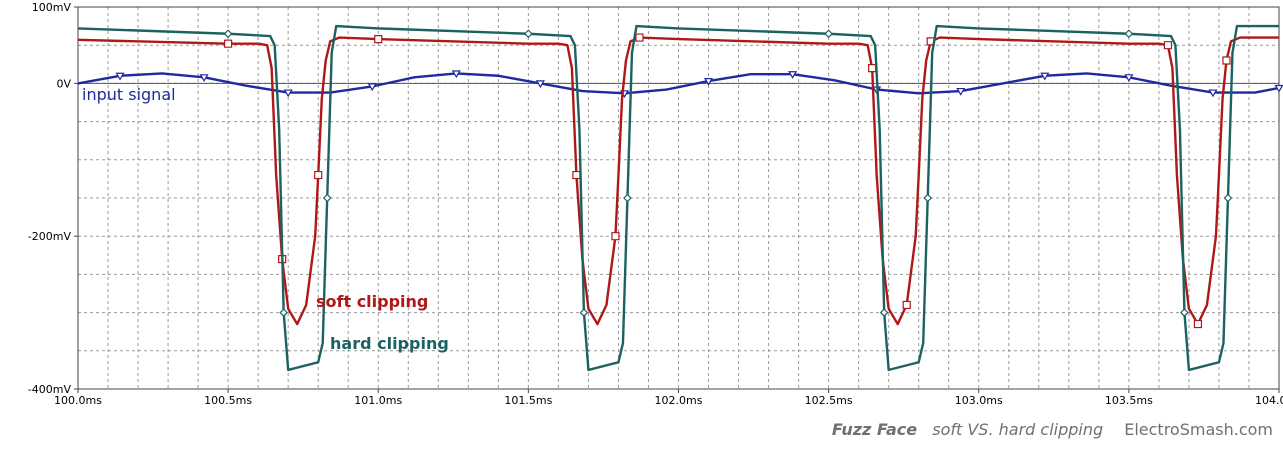  I want to click on x-tick-label: 100.0ms, so click(78, 400).